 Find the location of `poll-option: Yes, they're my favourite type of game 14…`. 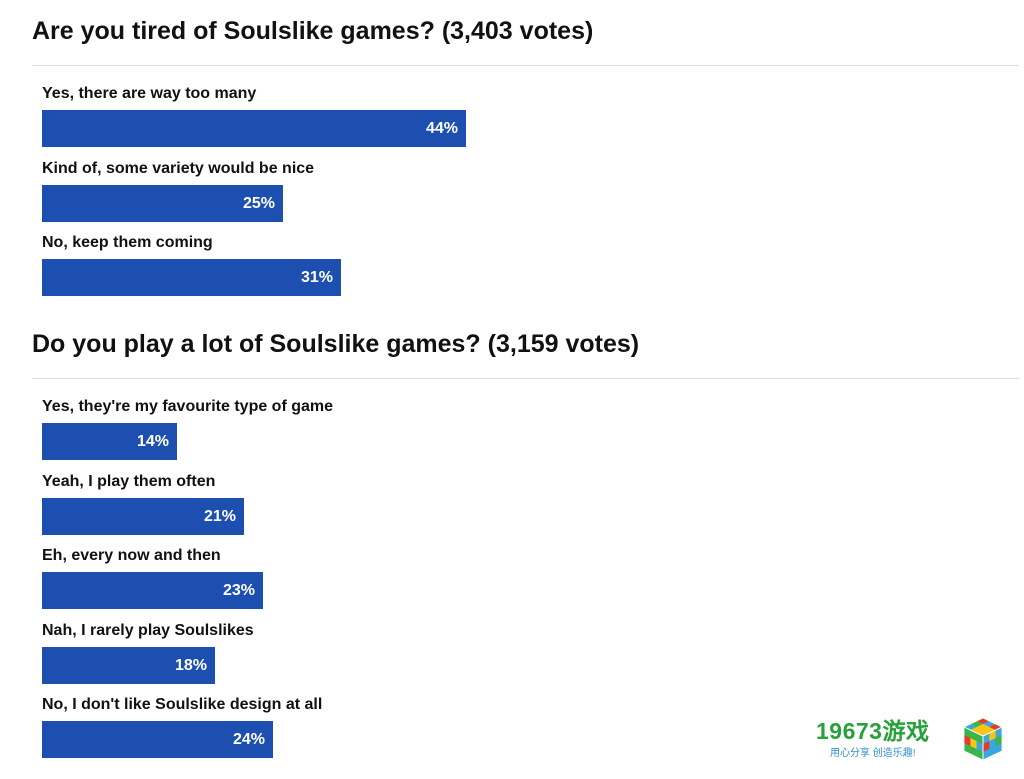

poll-option: Yes, they're my favourite type of game 14… is located at coordinates (522, 429).